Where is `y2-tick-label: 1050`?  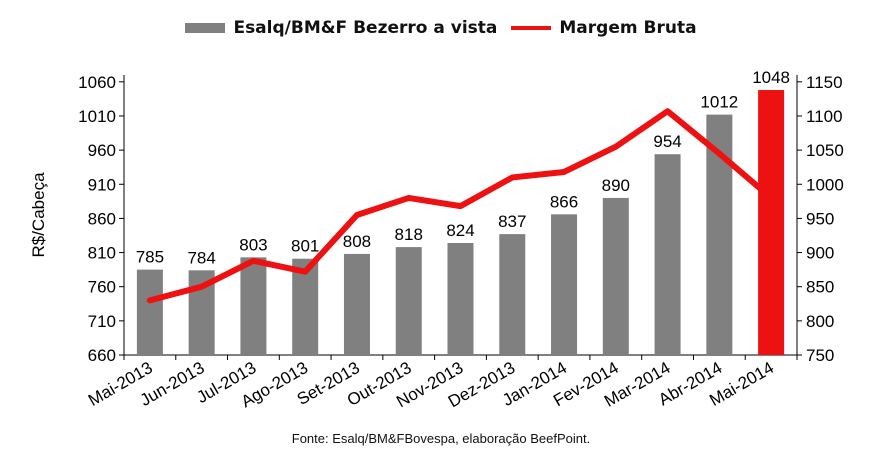
y2-tick-label: 1050 is located at coordinates (825, 150).